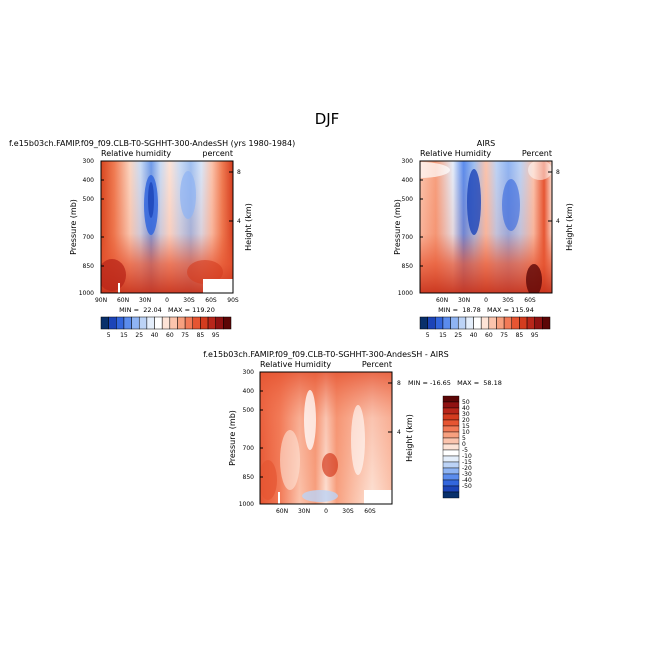 The height and width of the screenshot is (654, 654). What do you see at coordinates (235, 197) in the screenshot?
I see `panel-model-y2-ticks: 8 4` at bounding box center [235, 197].